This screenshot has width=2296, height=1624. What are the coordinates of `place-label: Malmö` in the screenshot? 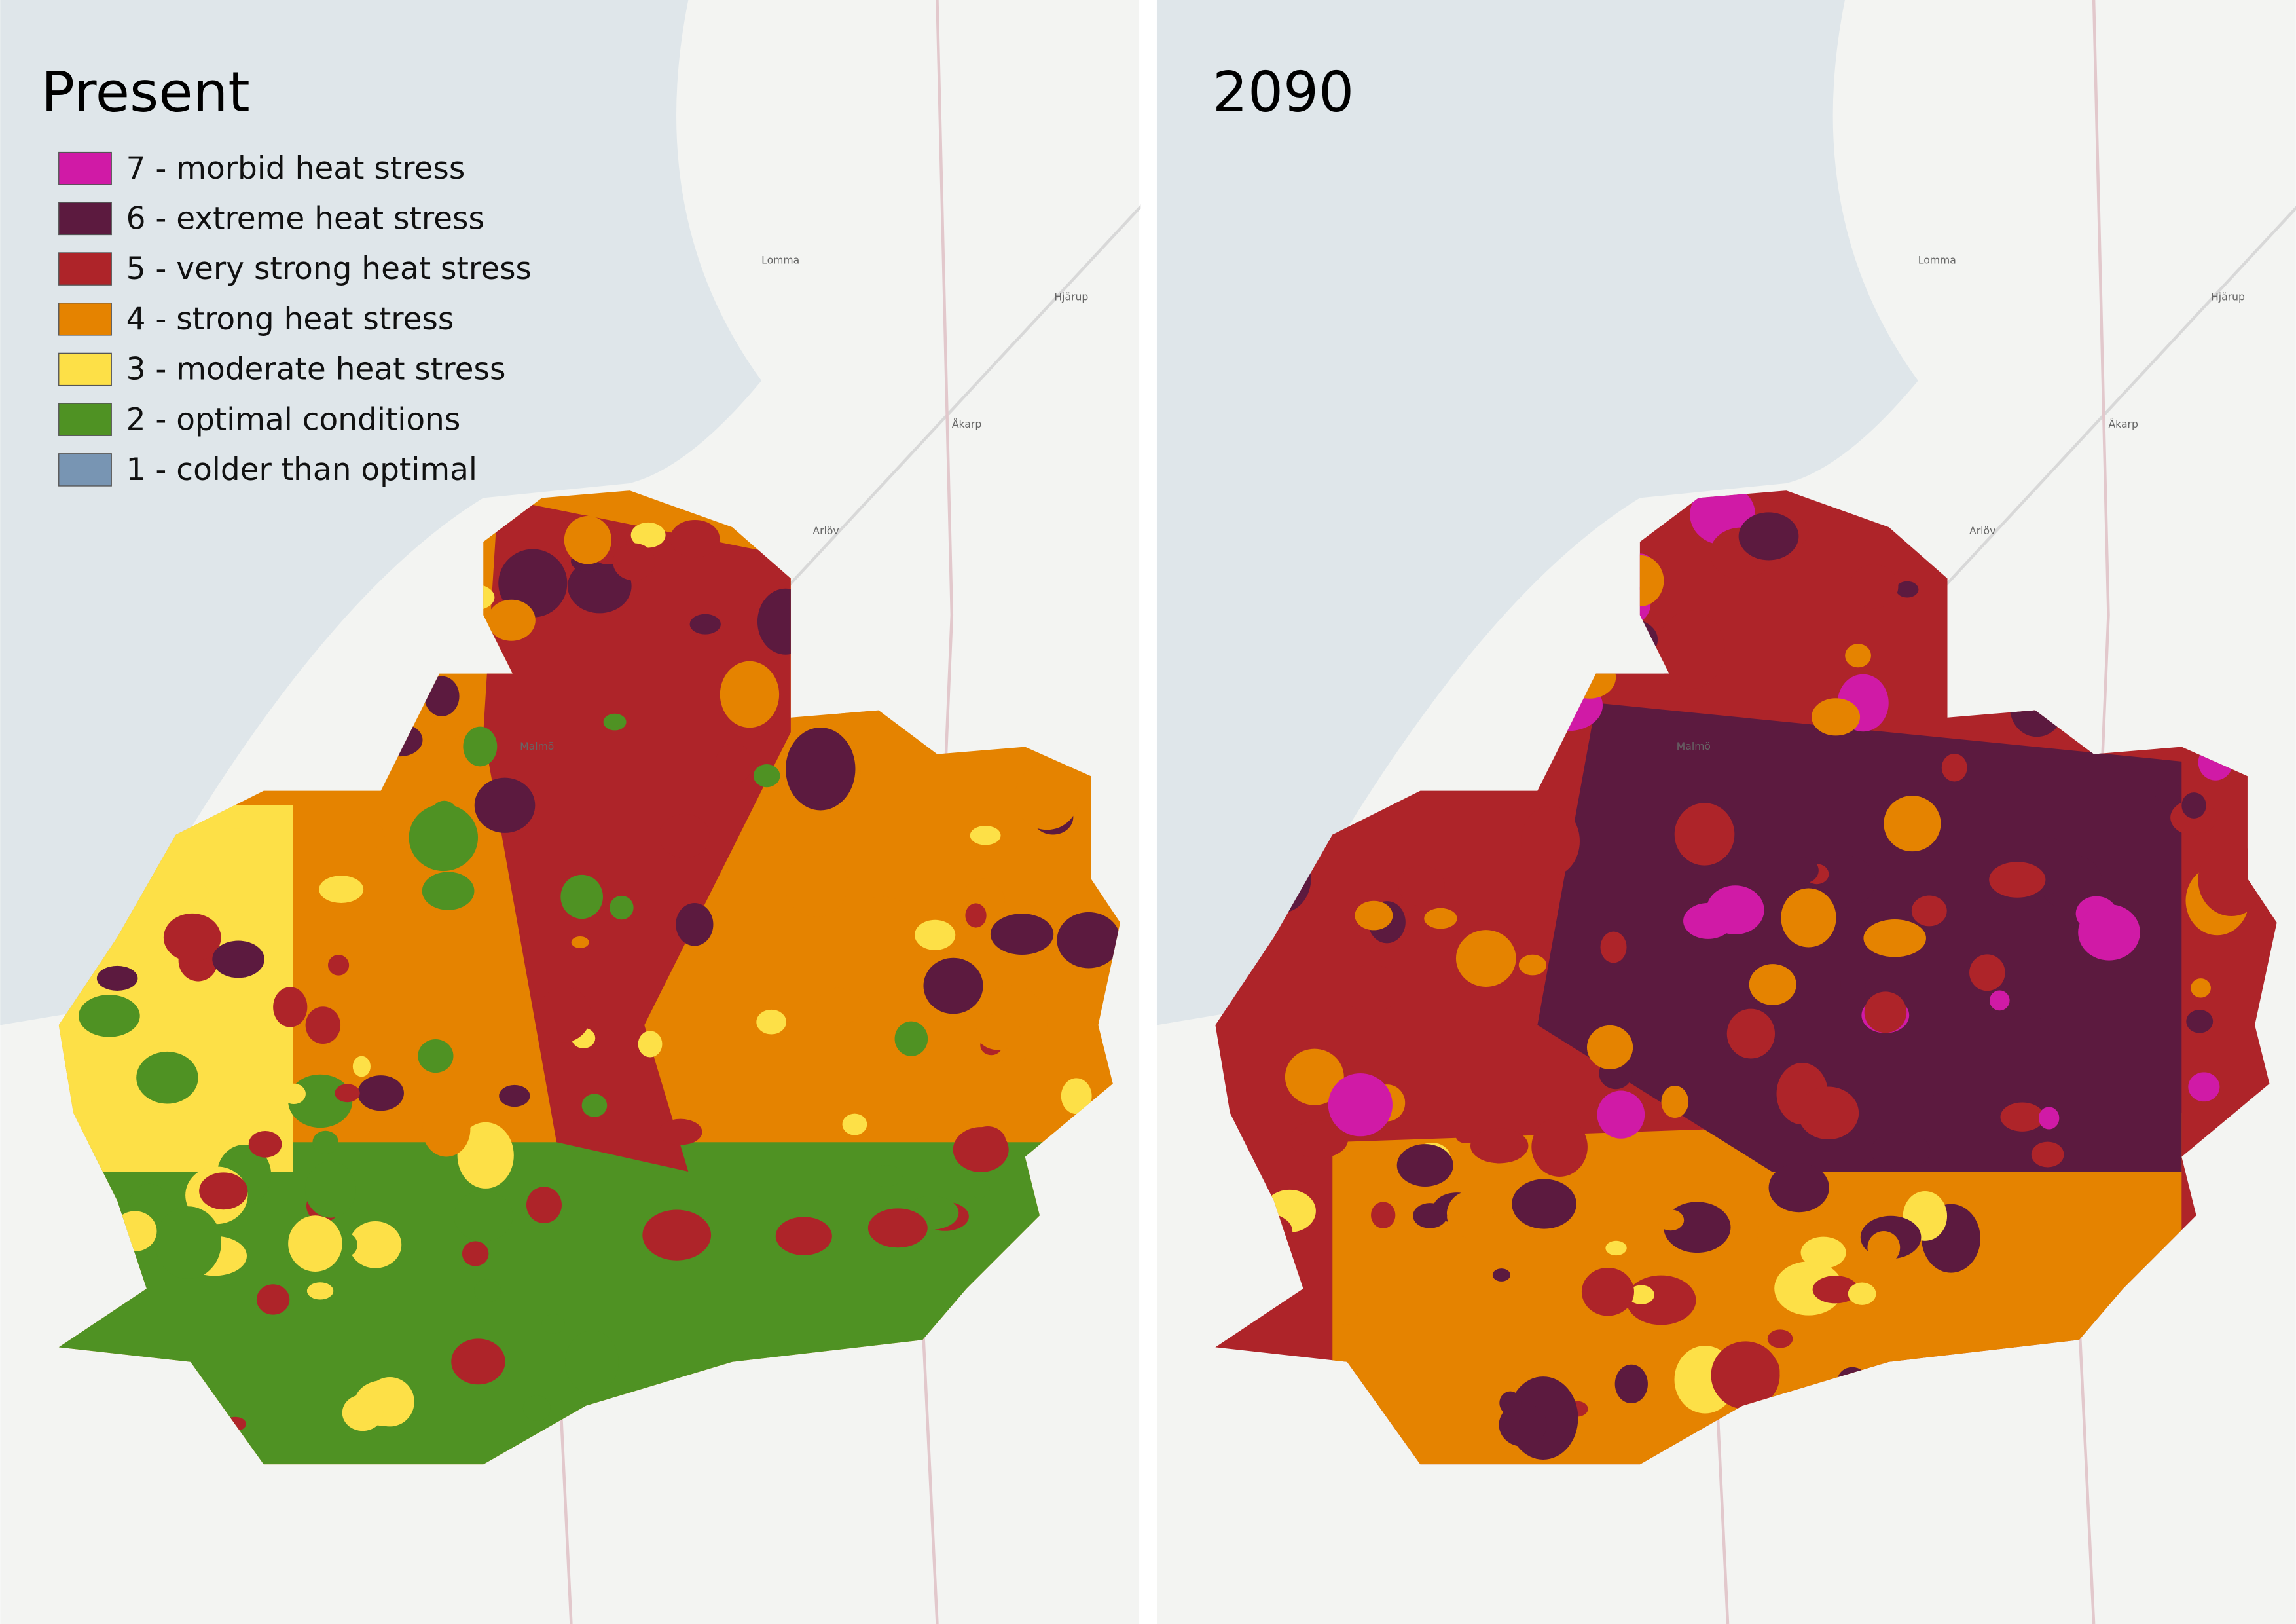 It's located at (1694, 746).